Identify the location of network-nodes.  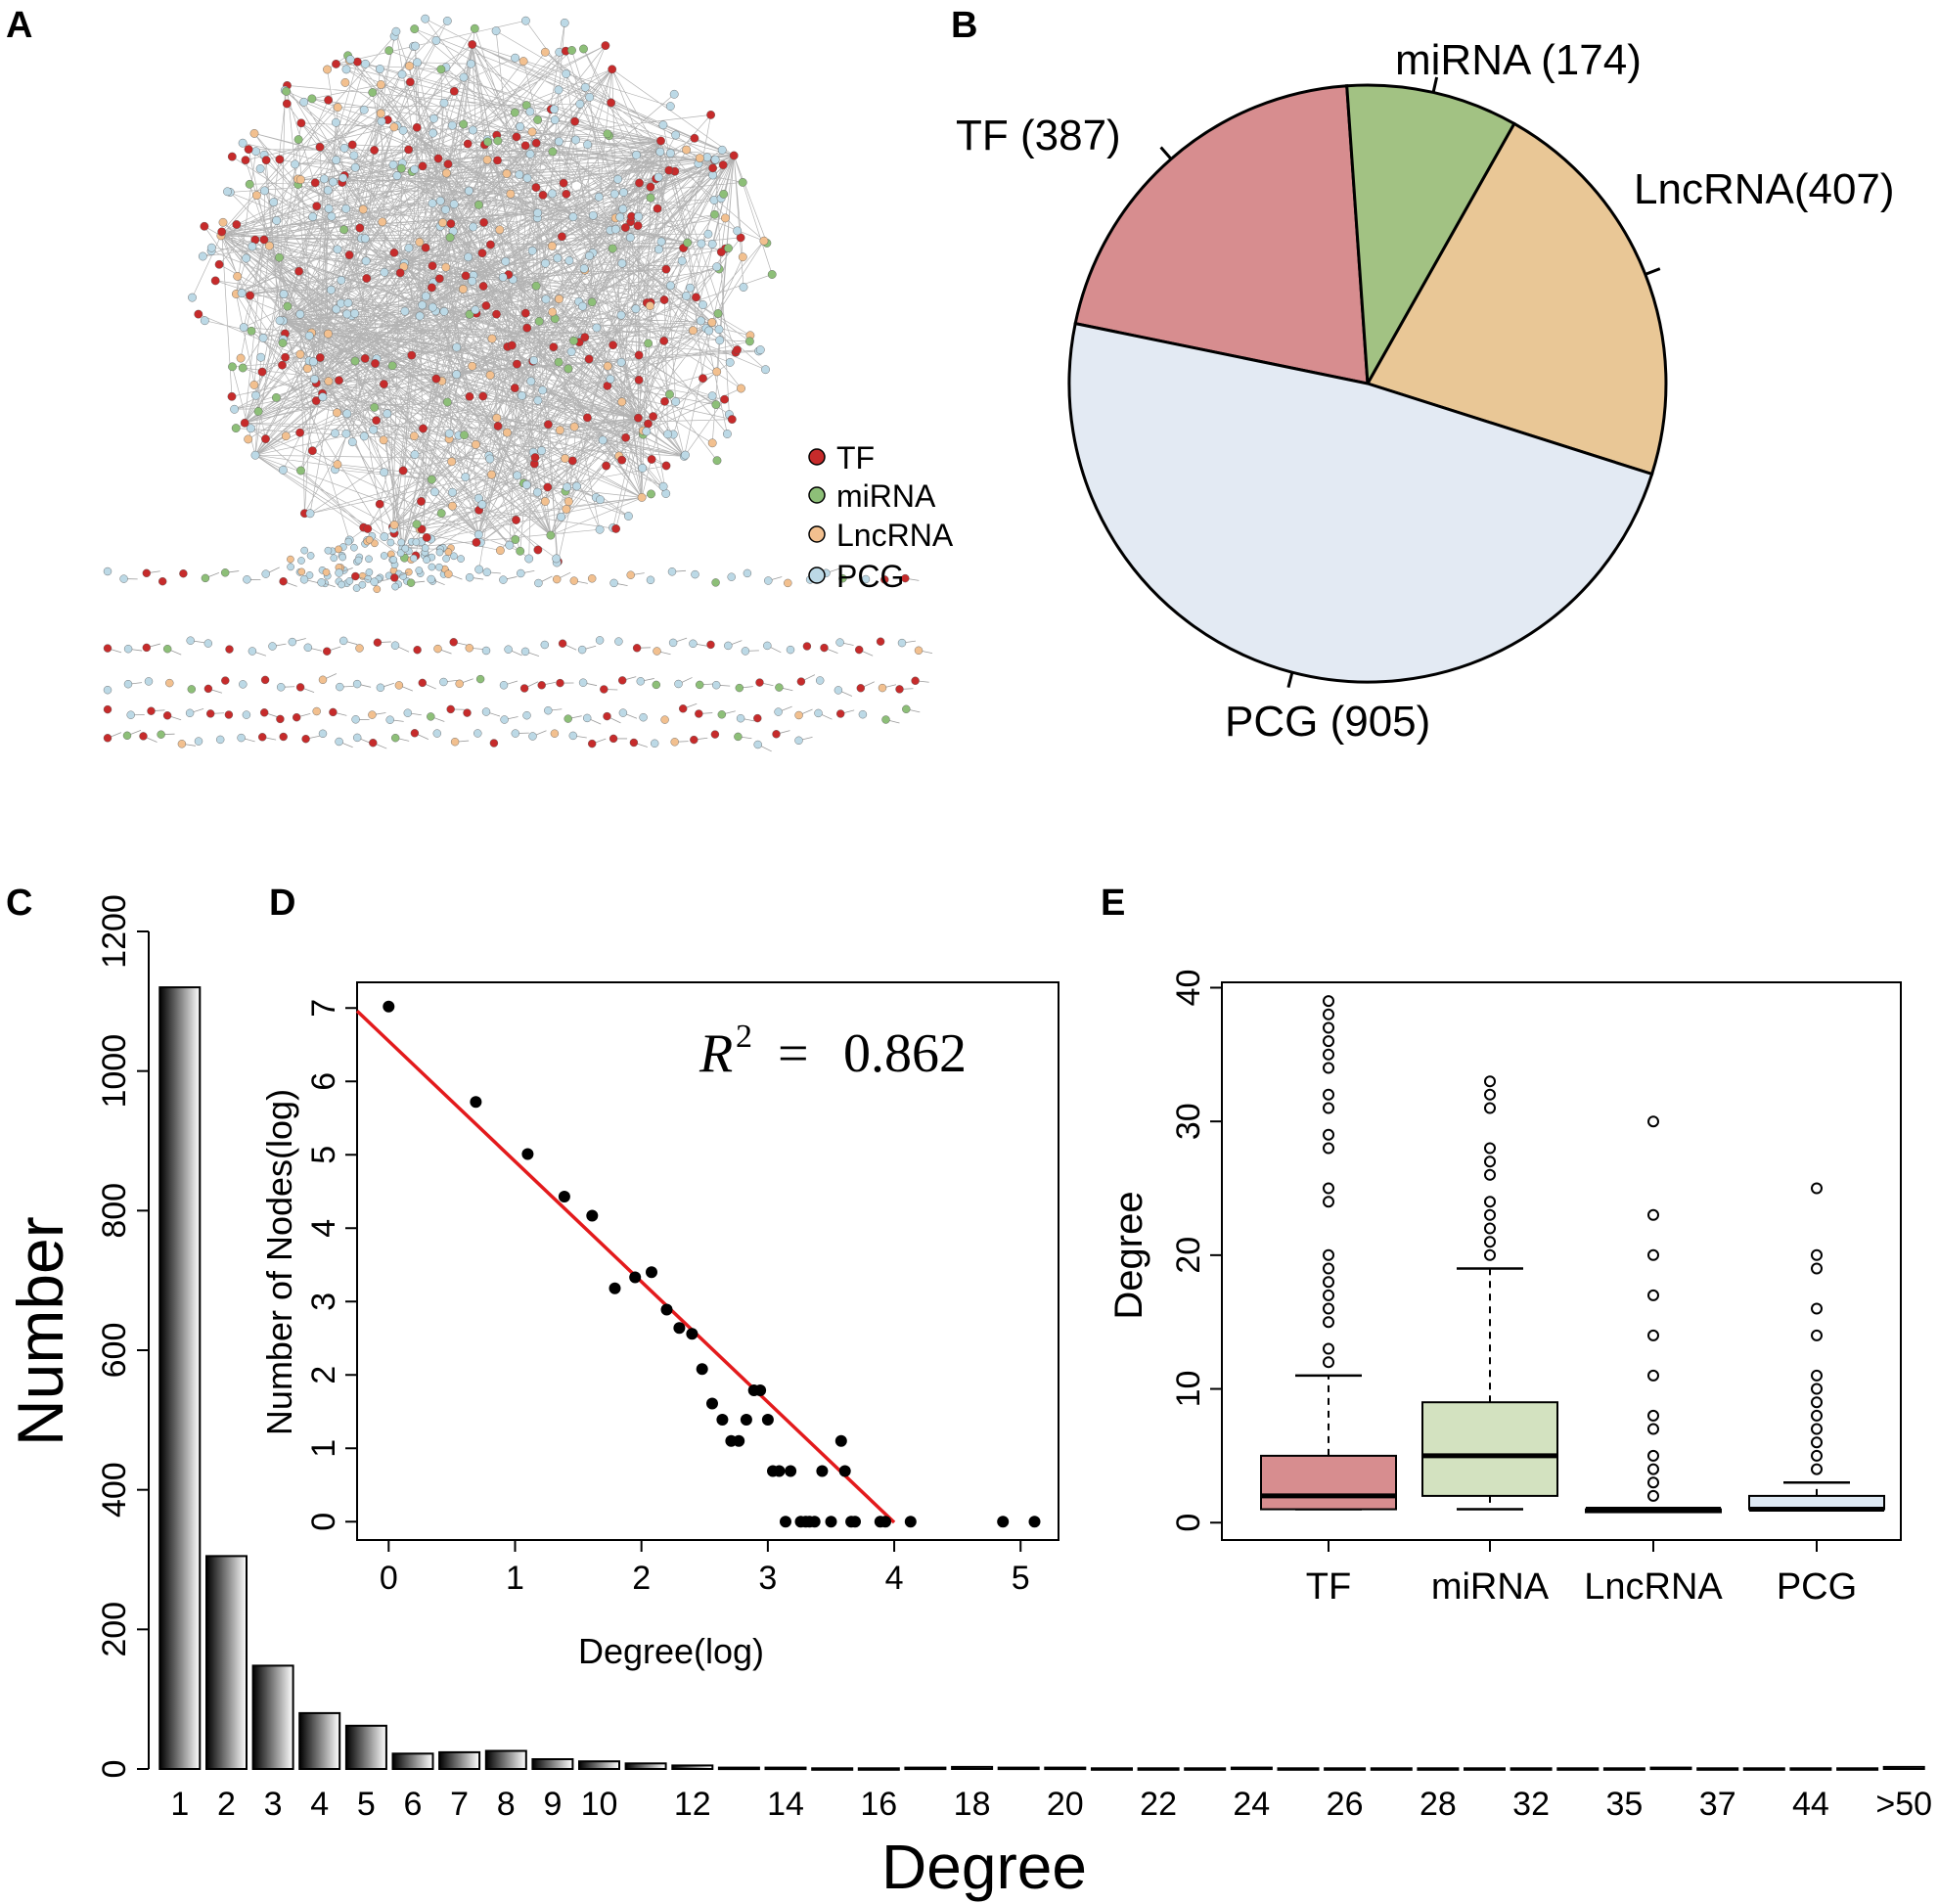
(483, 304).